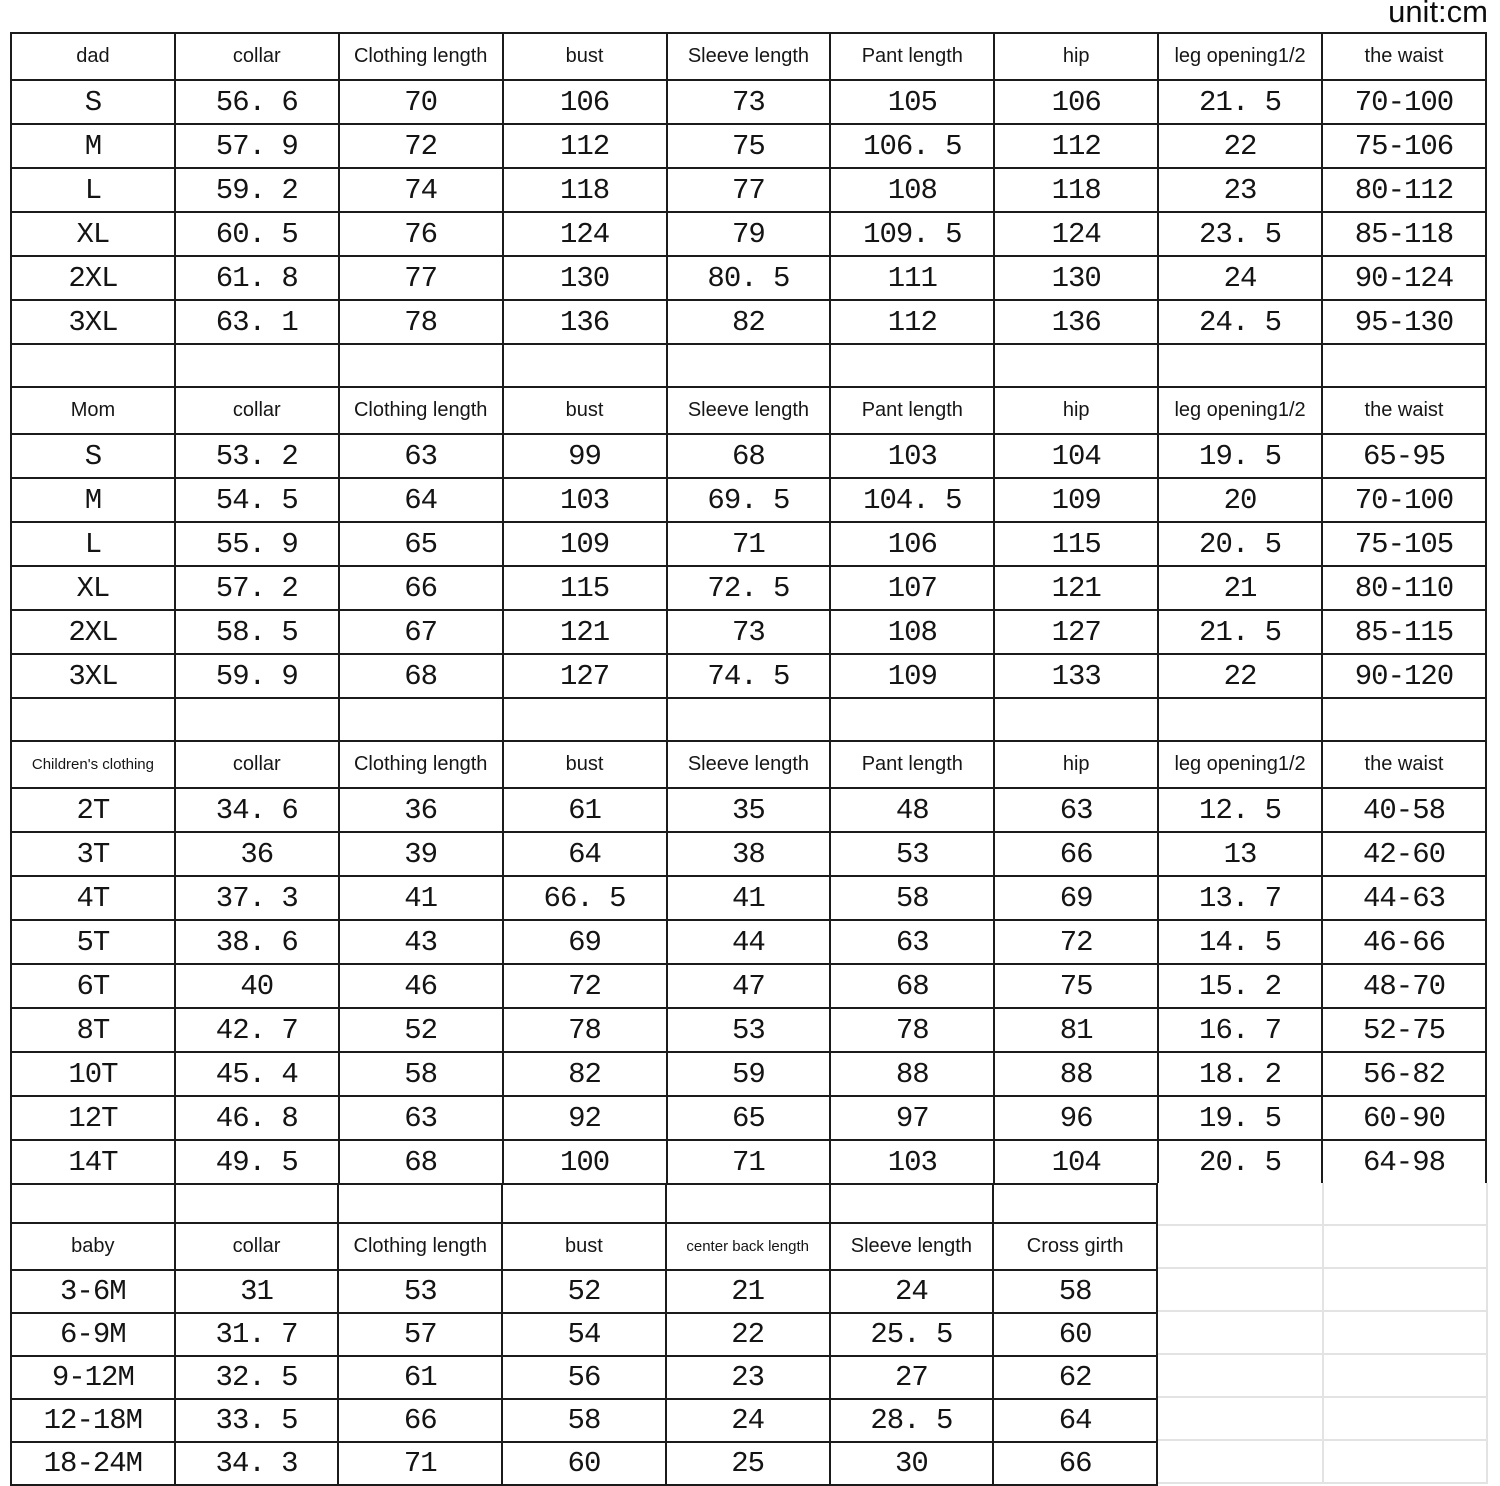 The image size is (1500, 1486). I want to click on value-cell: 2T, so click(93, 810).